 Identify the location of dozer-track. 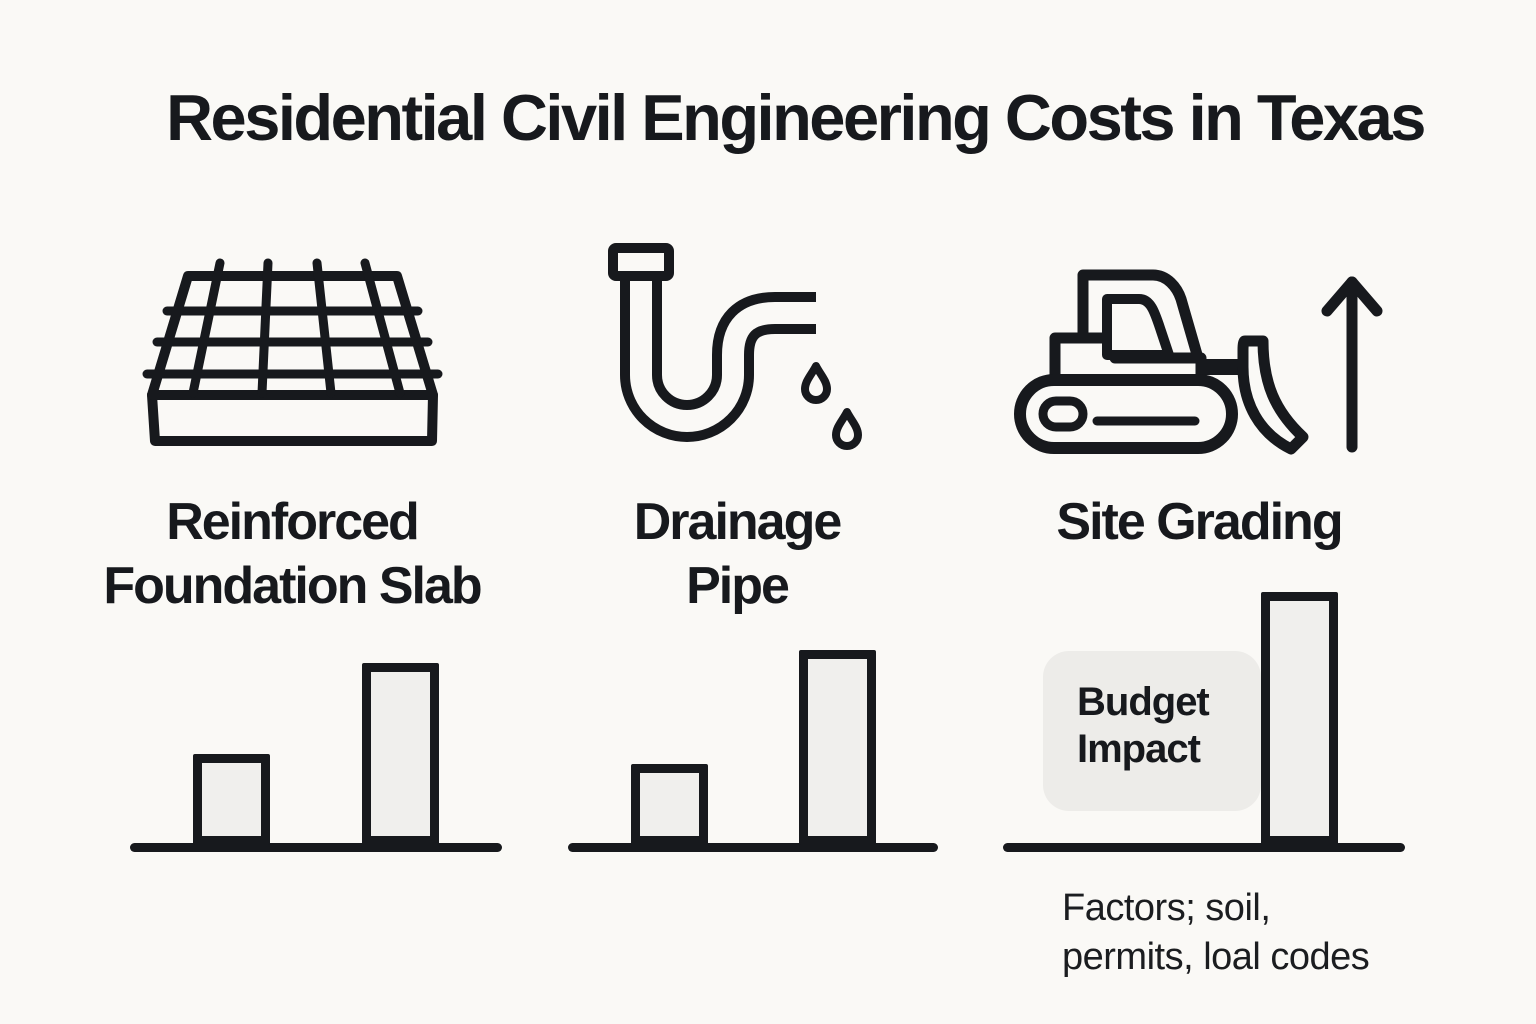
(1126, 414).